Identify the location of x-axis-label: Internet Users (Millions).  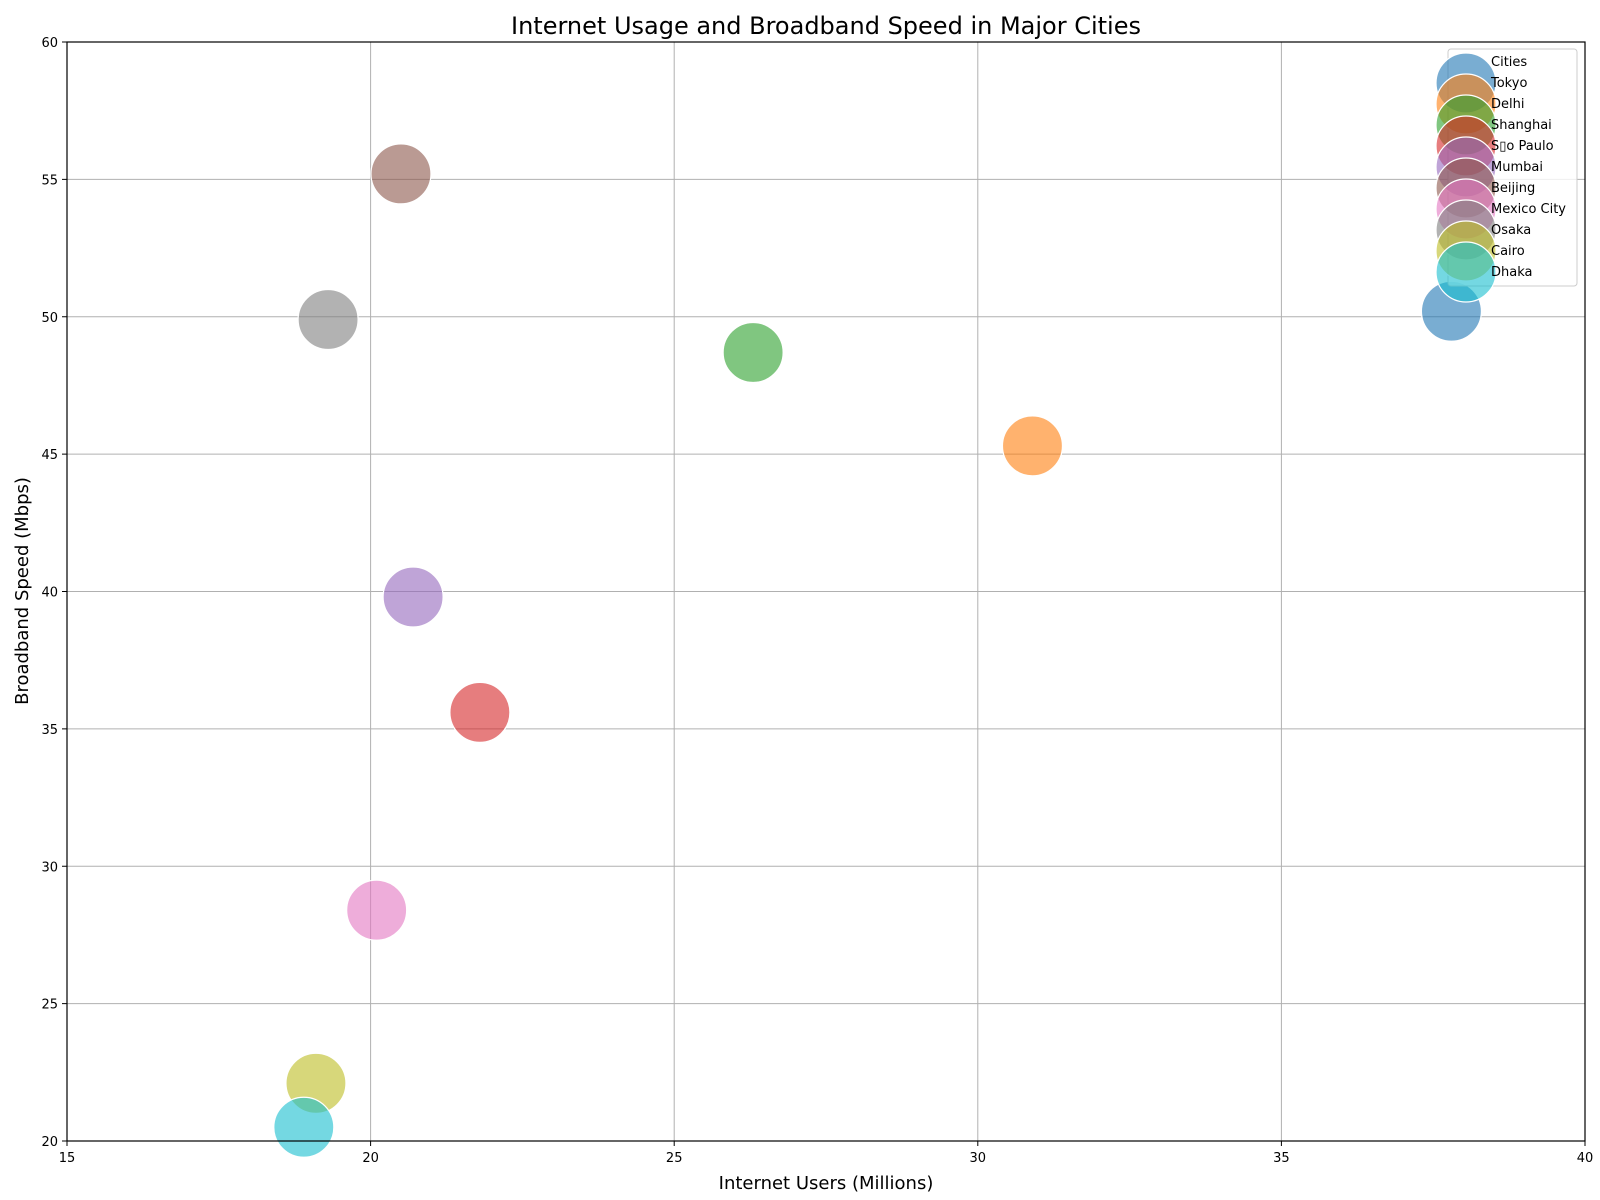
(826, 1183).